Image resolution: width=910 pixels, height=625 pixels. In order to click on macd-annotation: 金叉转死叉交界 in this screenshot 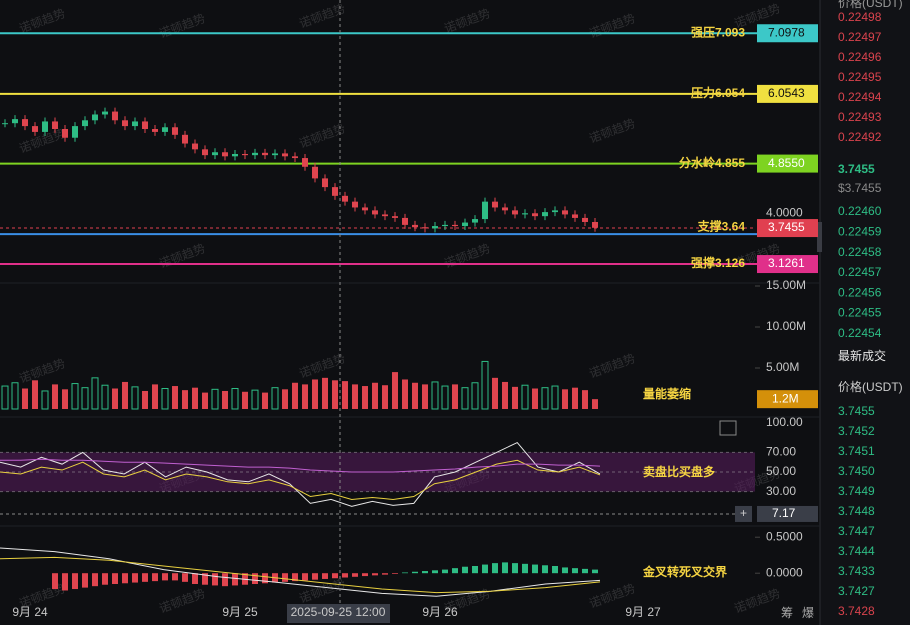, I will do `click(684, 571)`.